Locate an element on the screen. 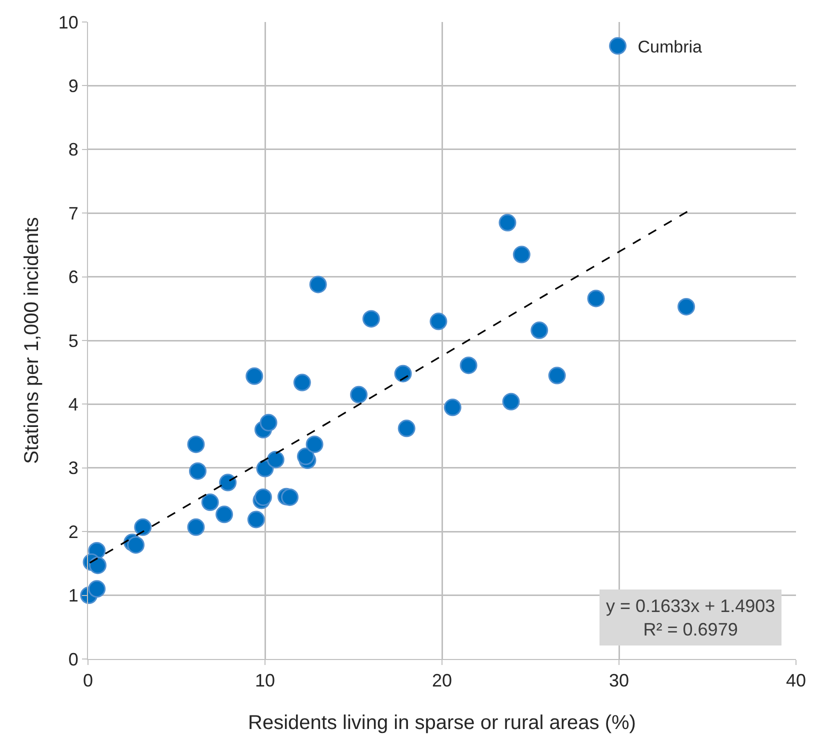  annotation: y = 0.1633x + 1.4903 R² = 0.6979 is located at coordinates (691, 618).